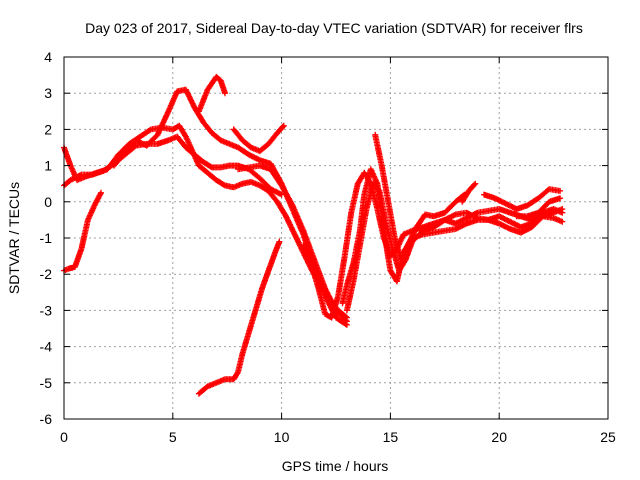  Describe the element at coordinates (173, 437) in the screenshot. I see `x-tick-label: 5` at that location.